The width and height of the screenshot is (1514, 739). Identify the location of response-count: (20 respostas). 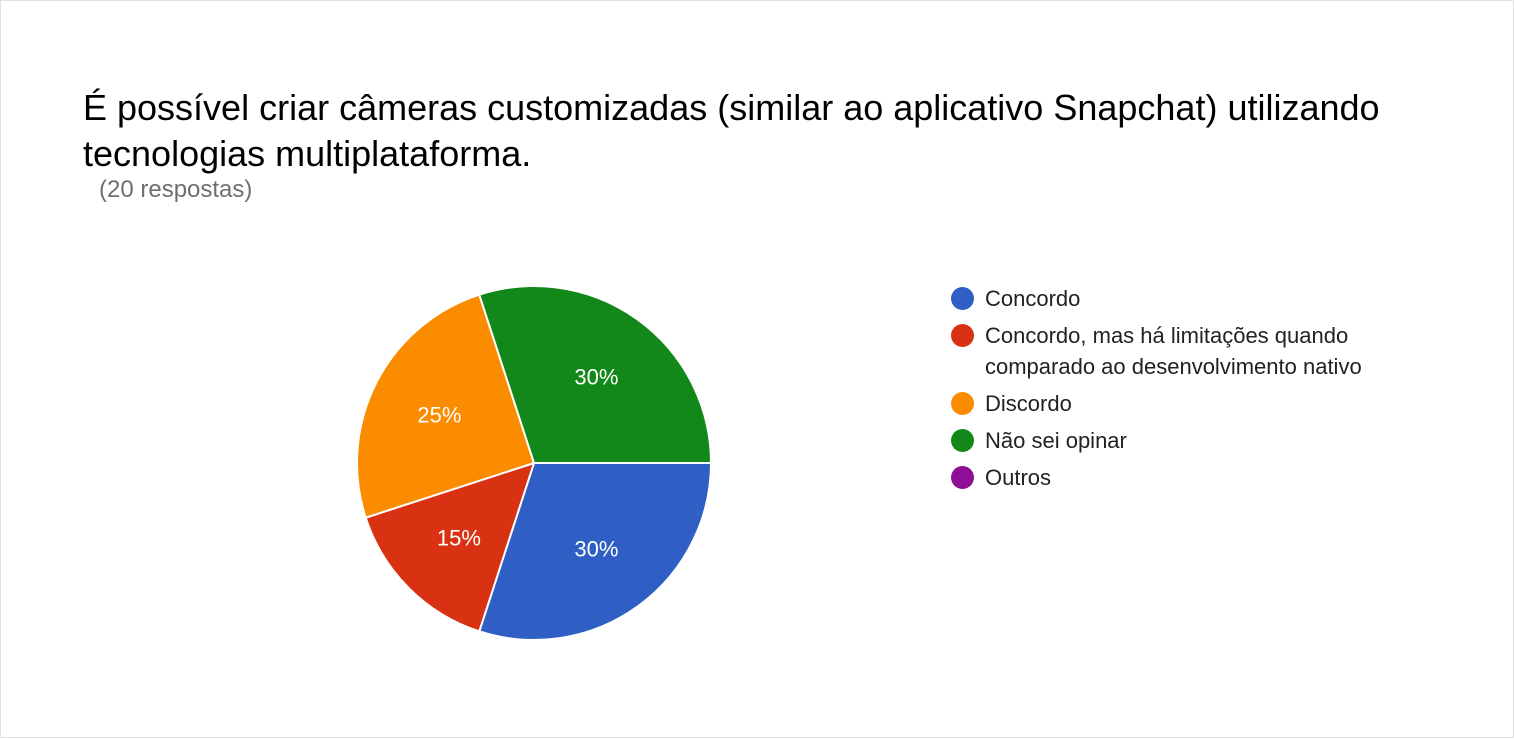
(176, 189).